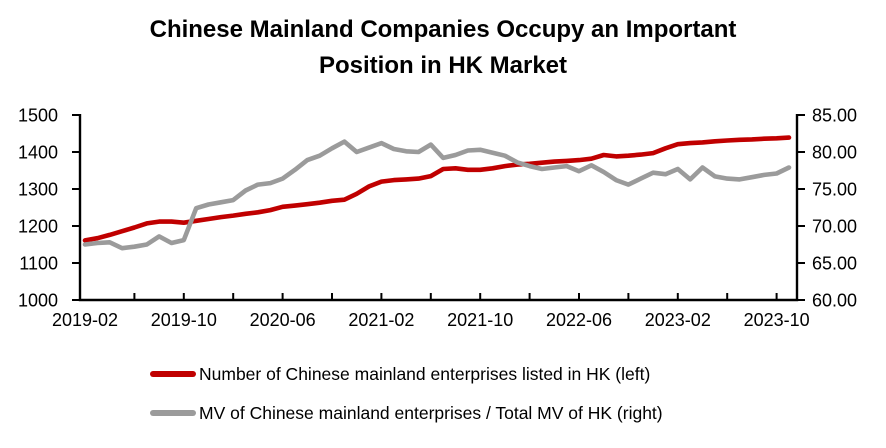 This screenshot has height=448, width=886. What do you see at coordinates (834, 264) in the screenshot?
I see `right-axis-tick-label: 65.00` at bounding box center [834, 264].